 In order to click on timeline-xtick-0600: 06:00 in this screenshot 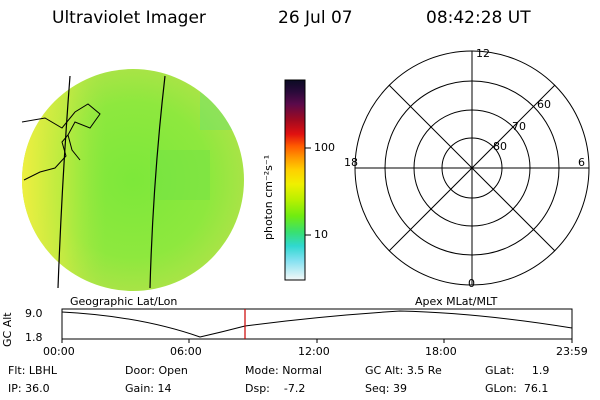, I will do `click(186, 351)`.